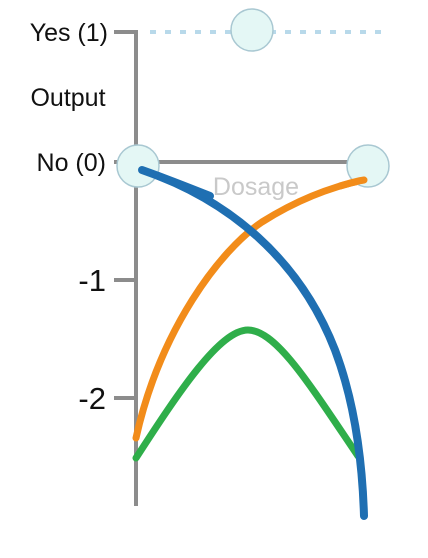 The image size is (428, 558). I want to click on node-left, so click(138, 166).